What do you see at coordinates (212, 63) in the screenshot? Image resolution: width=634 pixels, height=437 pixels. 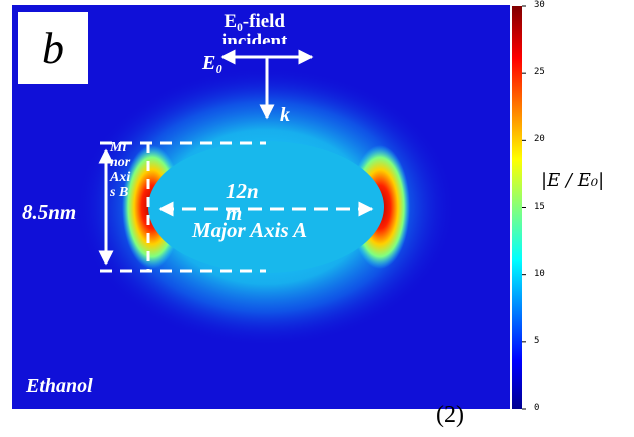 I see `e0-label: E₀` at bounding box center [212, 63].